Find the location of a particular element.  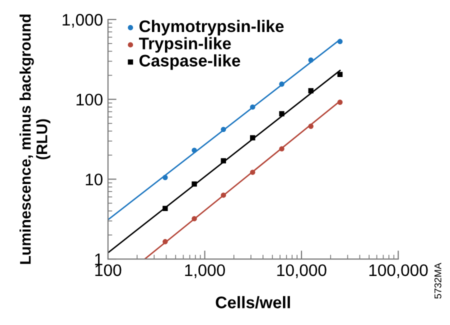

y-tick-label: 10 is located at coordinates (94, 180).